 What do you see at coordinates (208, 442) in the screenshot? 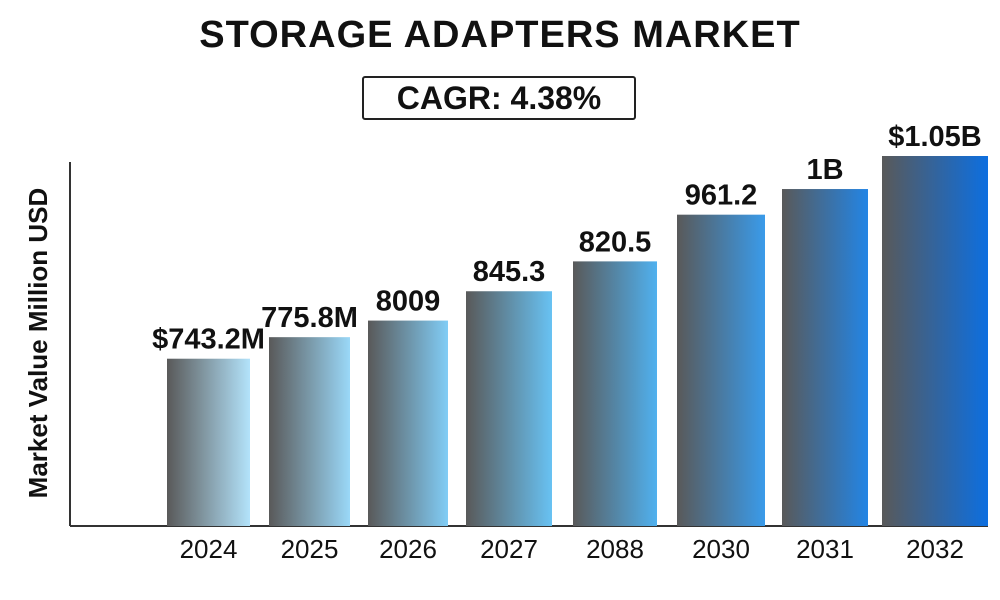
I see `bar-2024` at bounding box center [208, 442].